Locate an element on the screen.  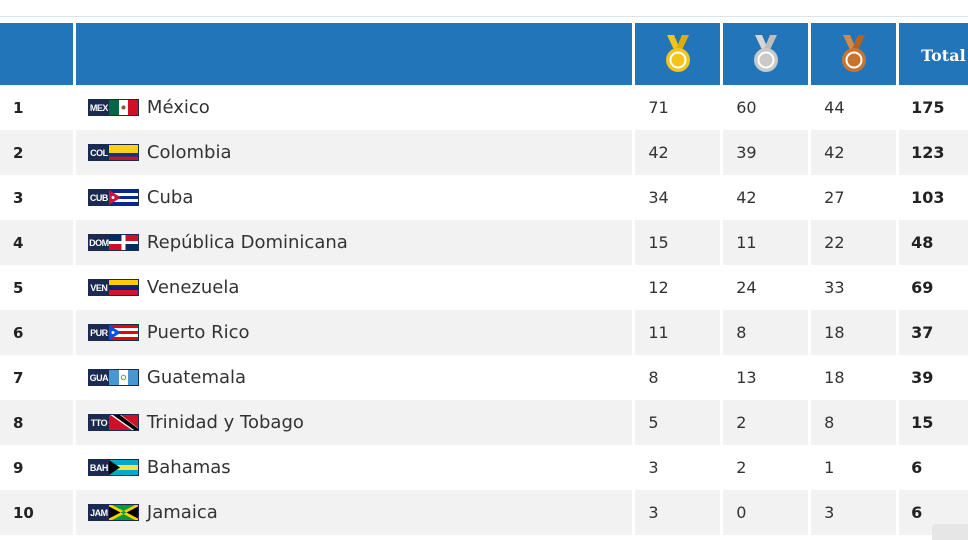
table-row: 6 PUR Puerto Rico 11 8 18 37 is located at coordinates (484, 332).